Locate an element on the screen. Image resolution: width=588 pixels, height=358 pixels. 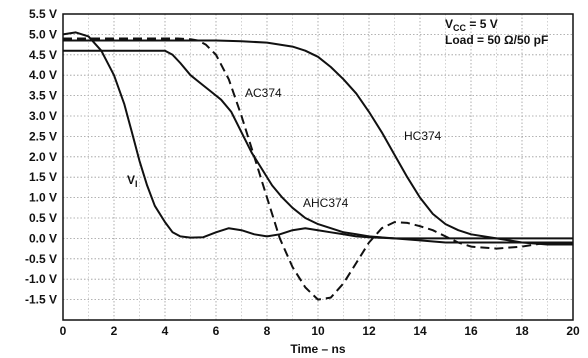
x-tick-label: 20 is located at coordinates (573, 331).